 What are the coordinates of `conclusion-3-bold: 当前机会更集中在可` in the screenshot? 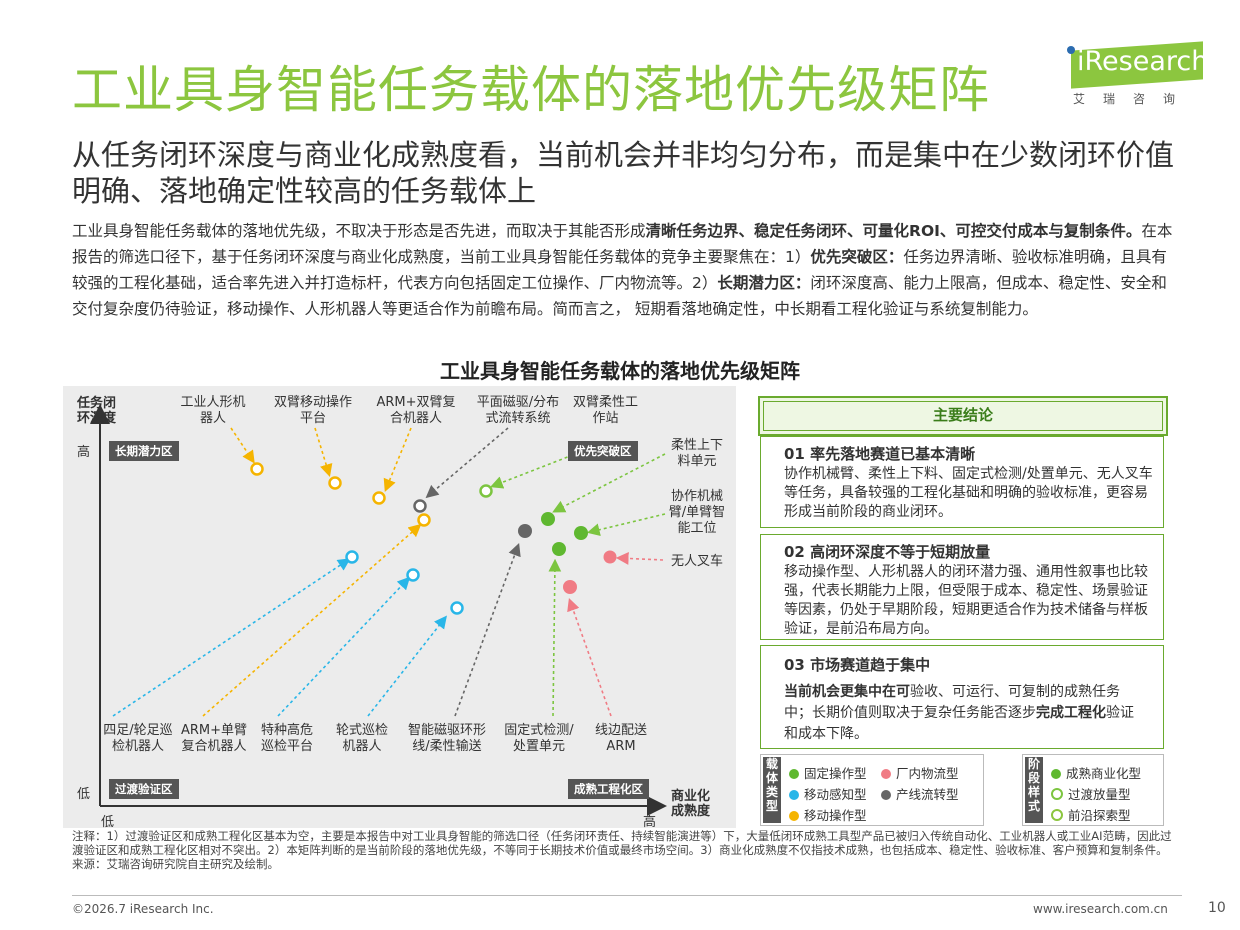 It's located at (847, 692).